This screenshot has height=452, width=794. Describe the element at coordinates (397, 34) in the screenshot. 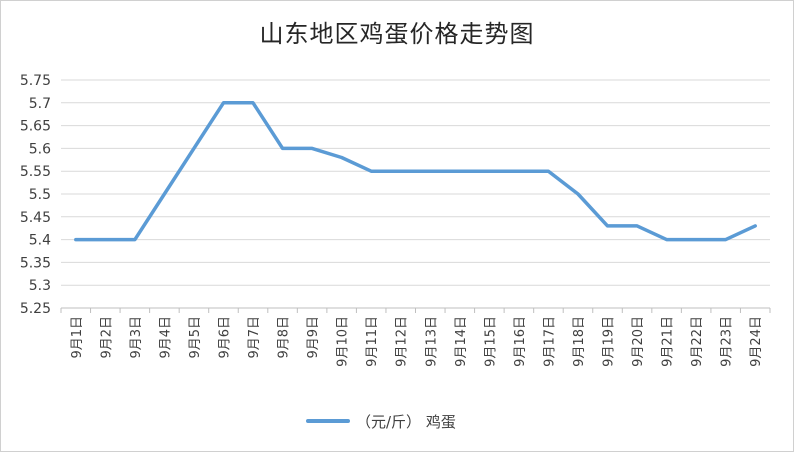

I see `chart-title: 山东地区鸡蛋价格走势图` at that location.